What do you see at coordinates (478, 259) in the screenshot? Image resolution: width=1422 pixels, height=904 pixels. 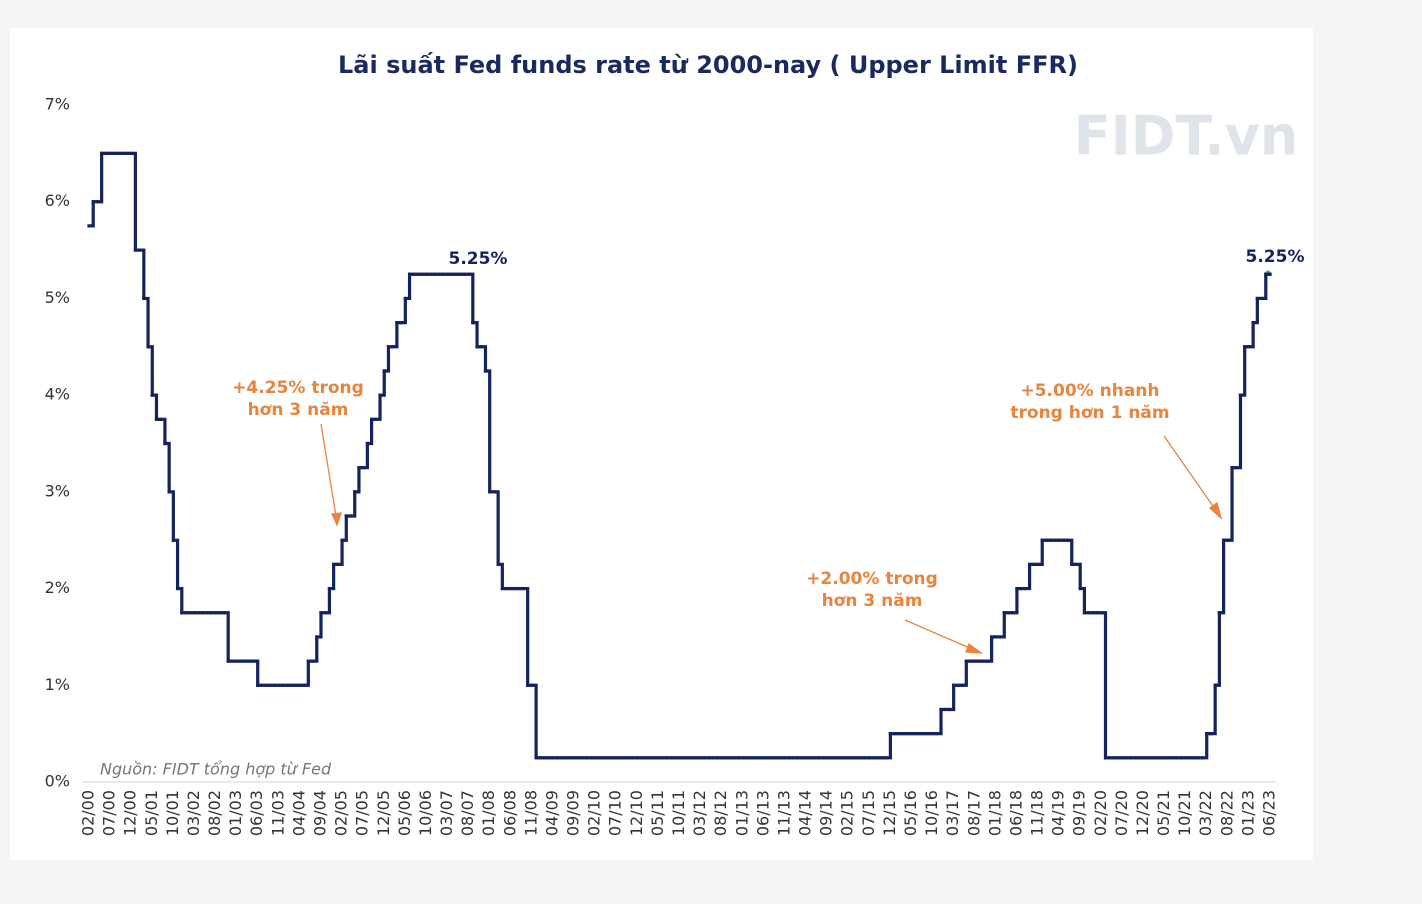 I see `annotation: 5.25%` at bounding box center [478, 259].